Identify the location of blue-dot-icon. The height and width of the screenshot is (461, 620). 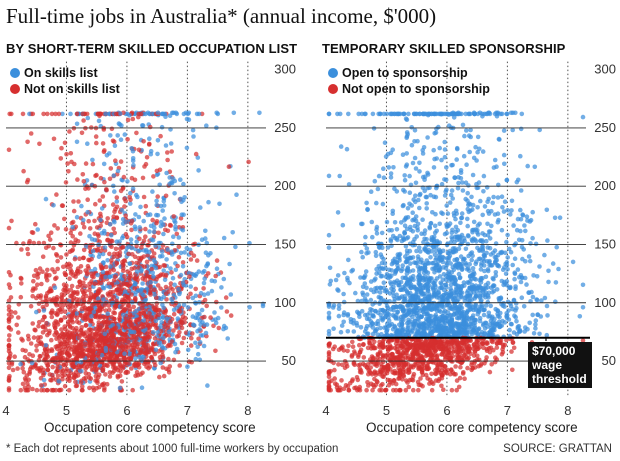
(15, 73).